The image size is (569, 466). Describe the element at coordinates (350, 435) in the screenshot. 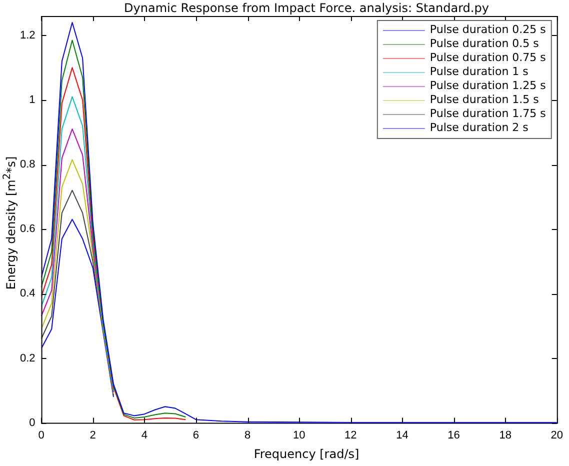

I see `x-tick-label: 12` at that location.